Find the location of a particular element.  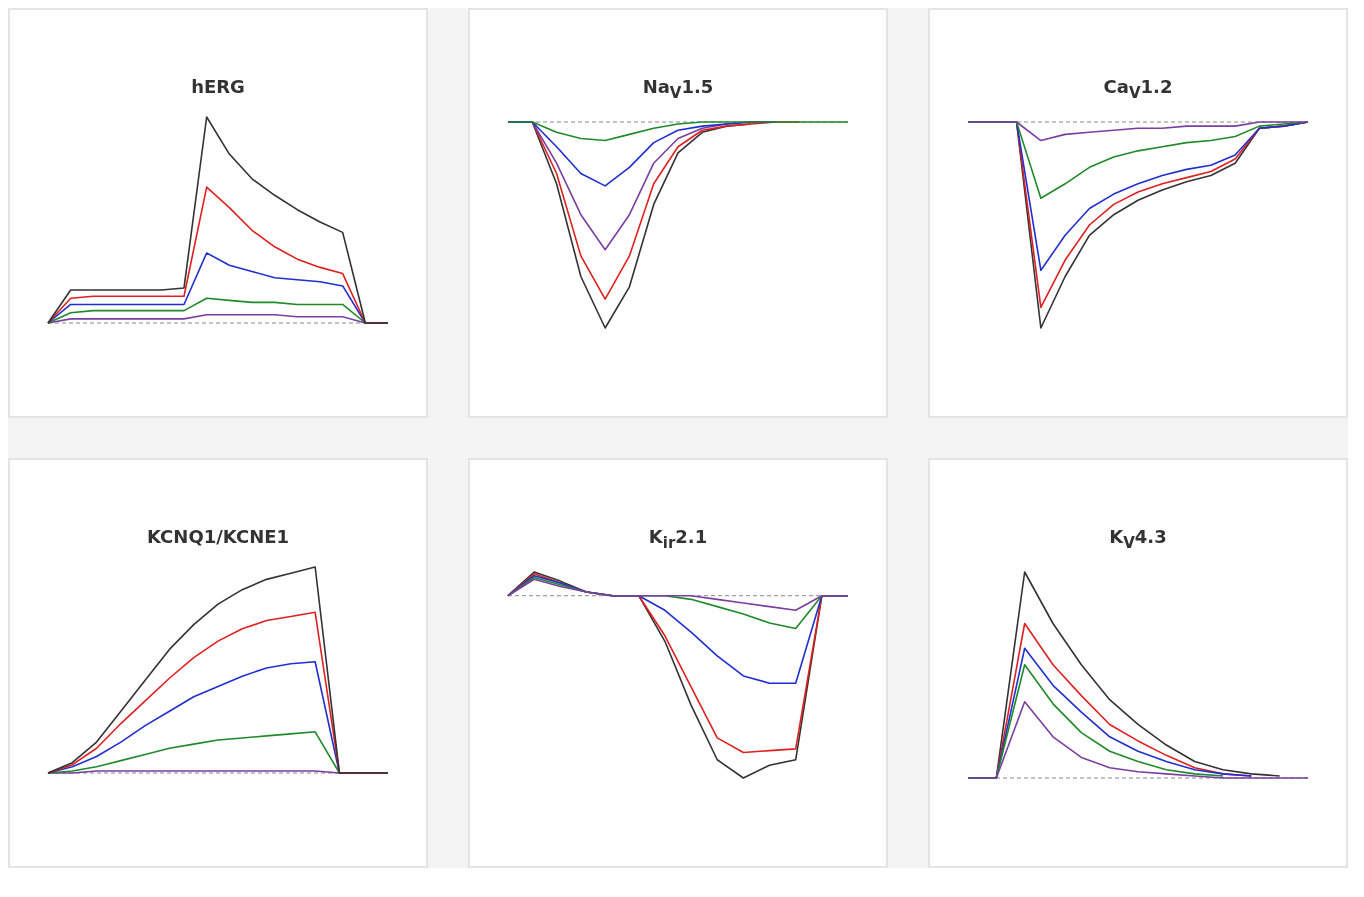

chart-title: KCNQ1/KCNE1 is located at coordinates (218, 536).